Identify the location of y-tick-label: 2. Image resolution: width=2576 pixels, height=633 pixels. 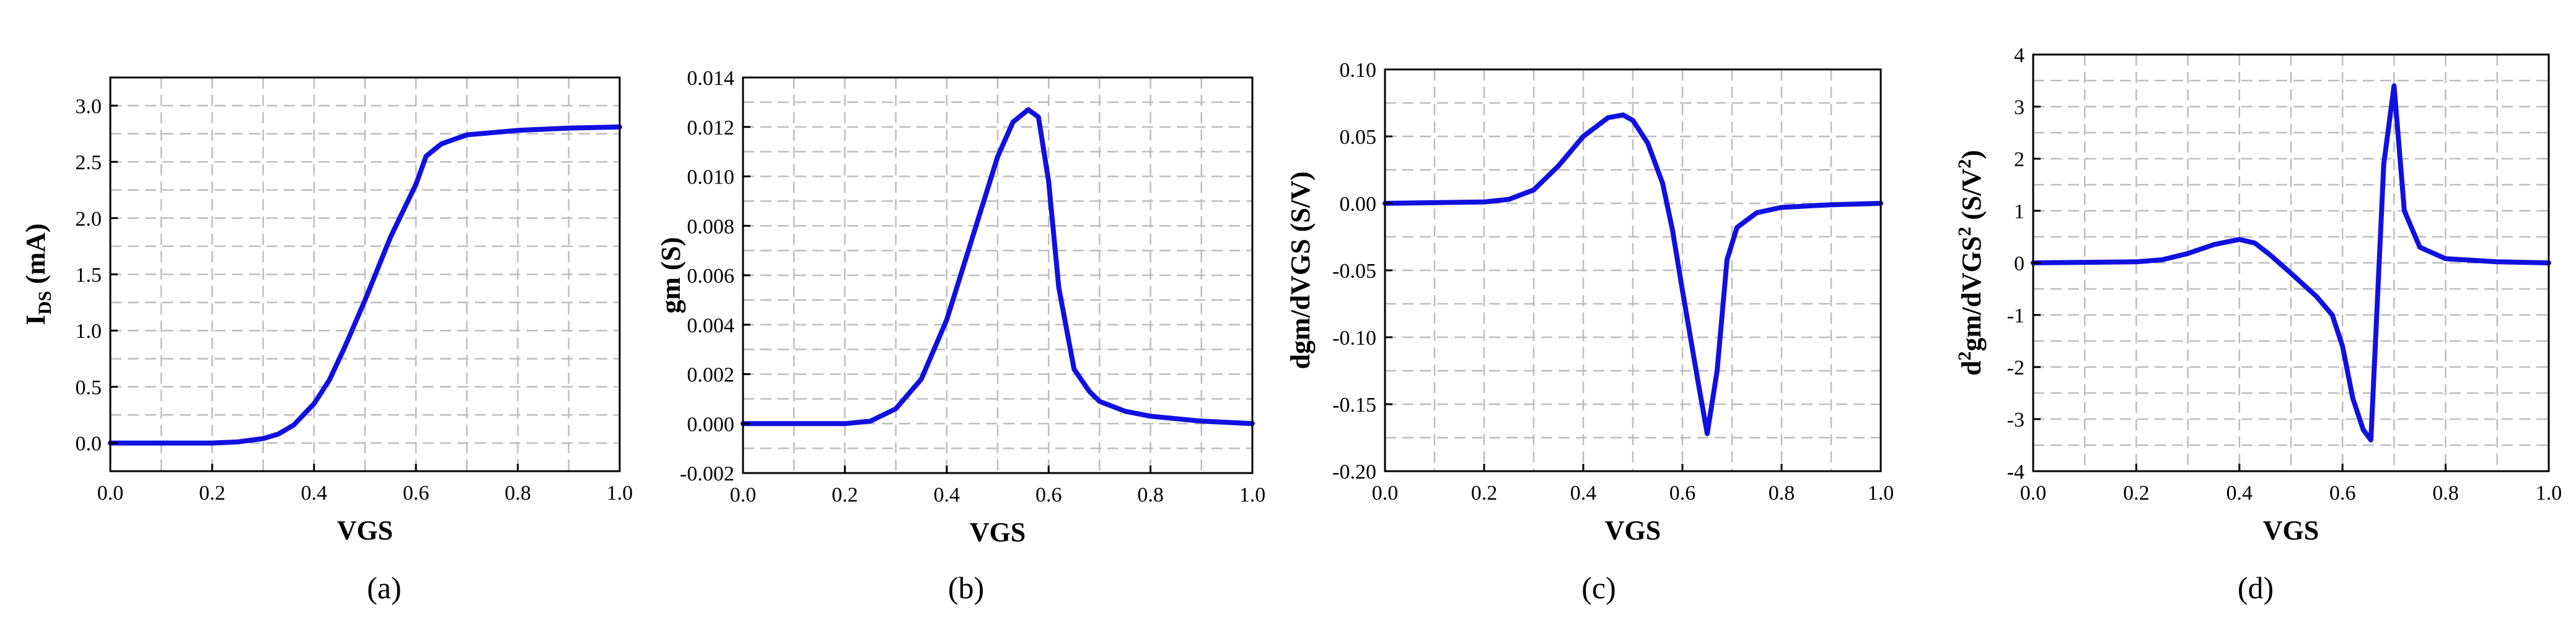
(2019, 159).